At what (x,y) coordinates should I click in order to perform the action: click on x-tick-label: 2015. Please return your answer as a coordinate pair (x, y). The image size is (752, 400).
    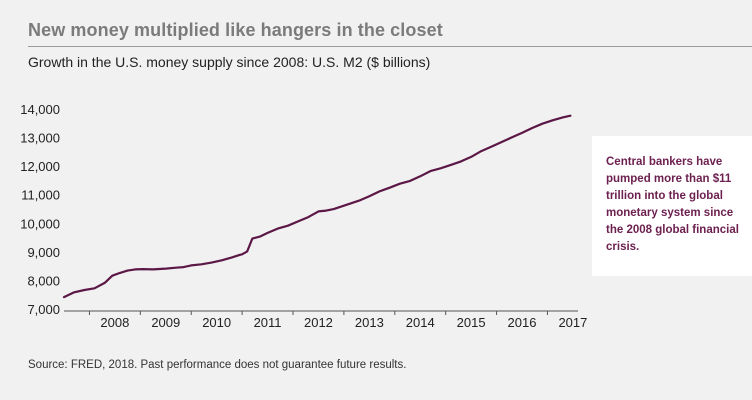
    Looking at the image, I should click on (471, 322).